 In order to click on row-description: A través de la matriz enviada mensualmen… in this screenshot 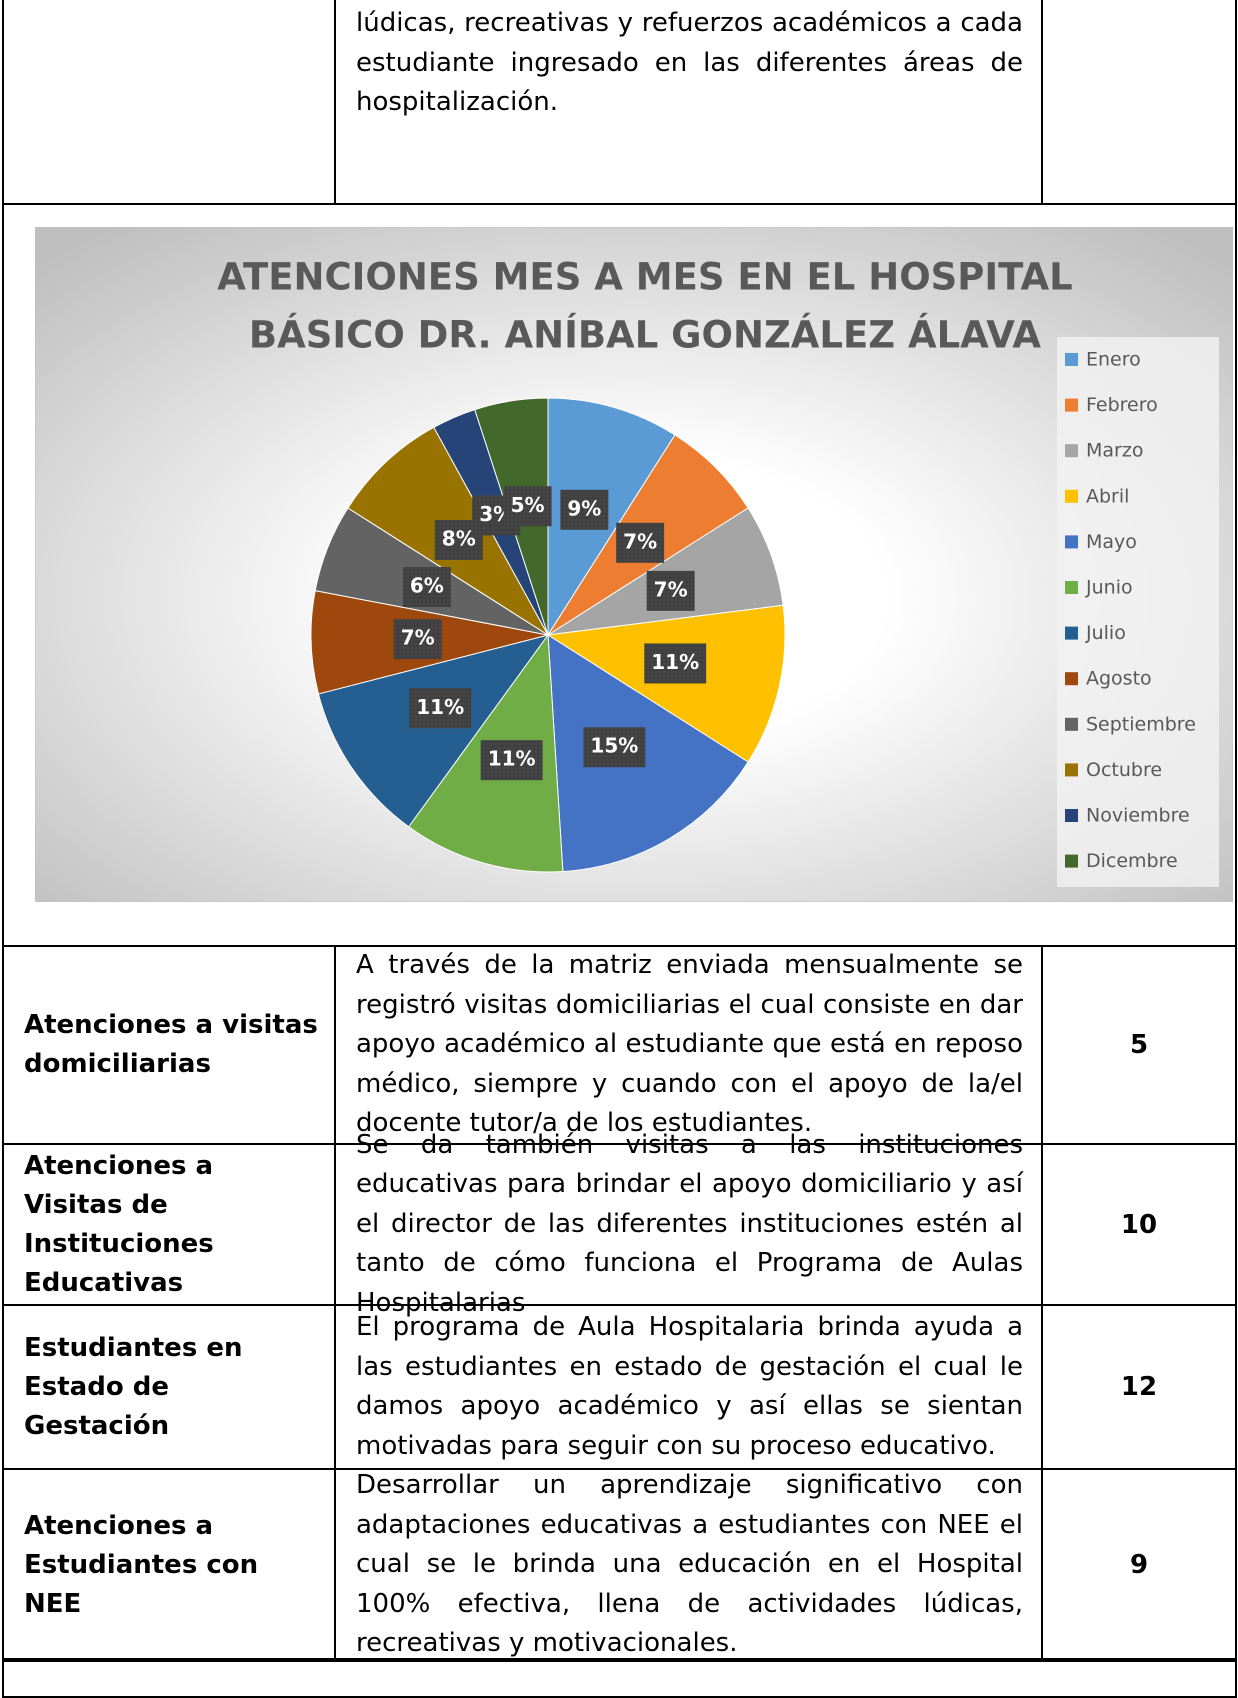, I will do `click(688, 1045)`.